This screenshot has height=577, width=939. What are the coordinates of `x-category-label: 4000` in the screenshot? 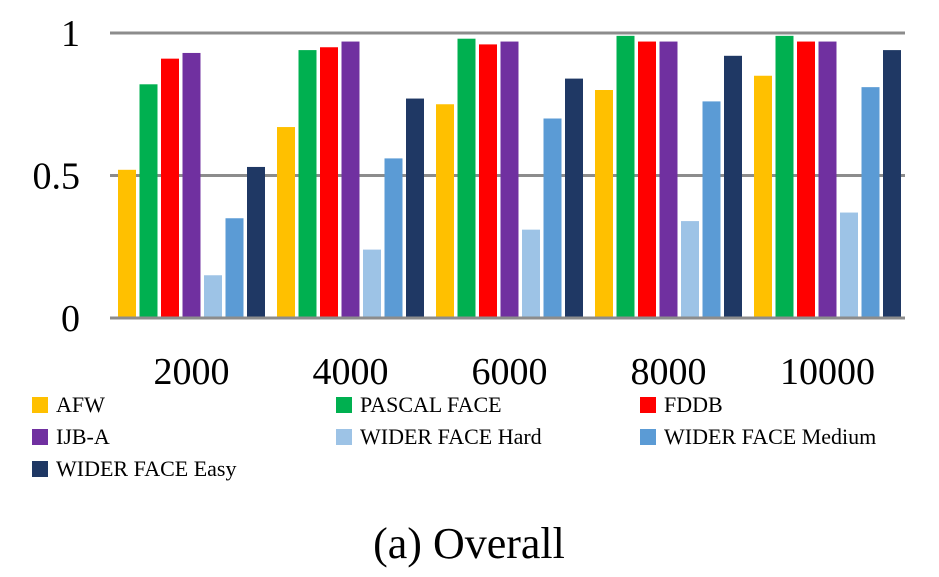 It's located at (351, 372).